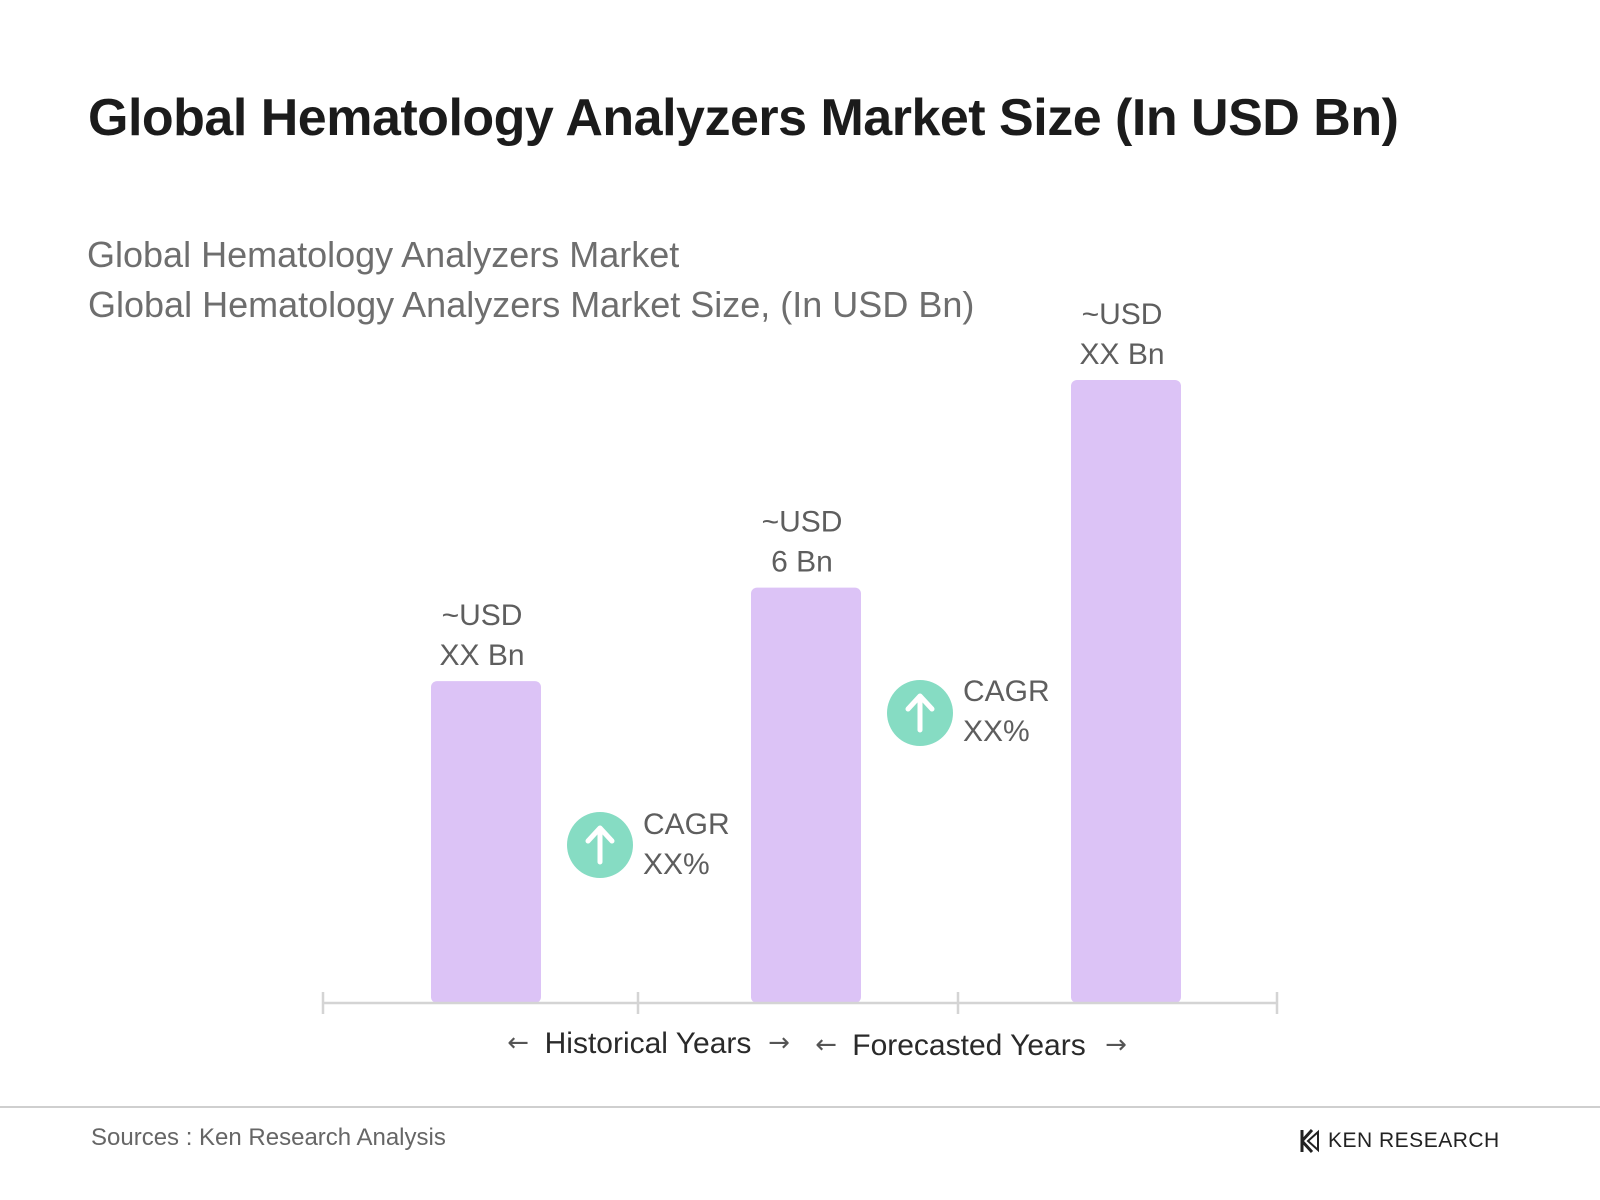 The height and width of the screenshot is (1200, 1600). Describe the element at coordinates (1309, 1141) in the screenshot. I see `ken-research-logo-icon` at that location.